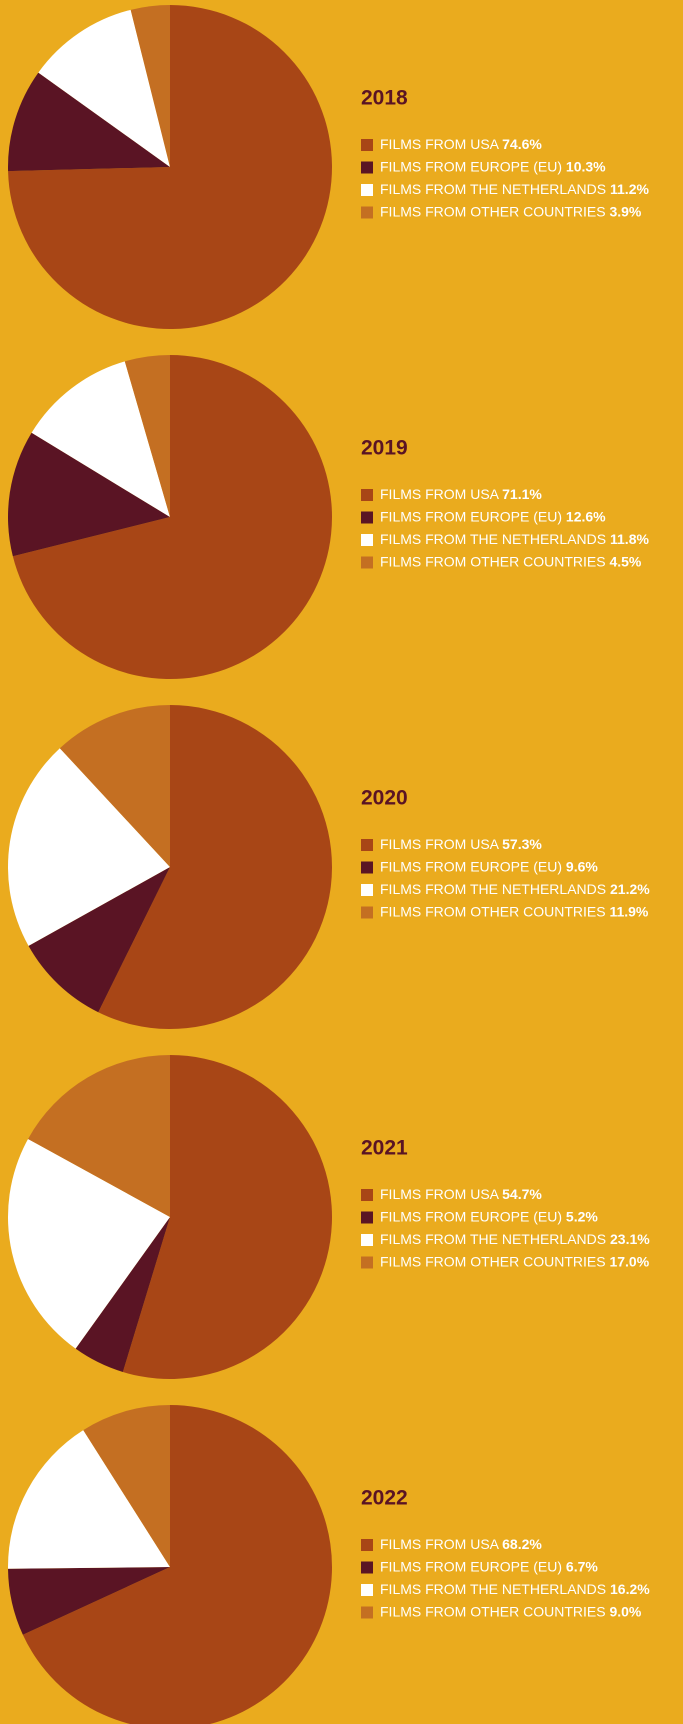 This screenshot has width=683, height=1724. I want to click on chart-title: 2022, so click(384, 1498).